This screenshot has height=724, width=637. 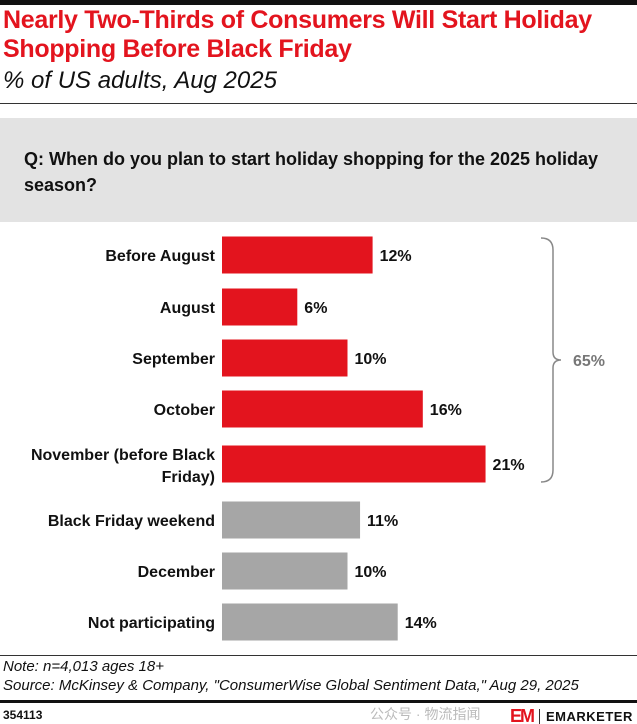 I want to click on brand-name: EMARKETER, so click(x=589, y=716).